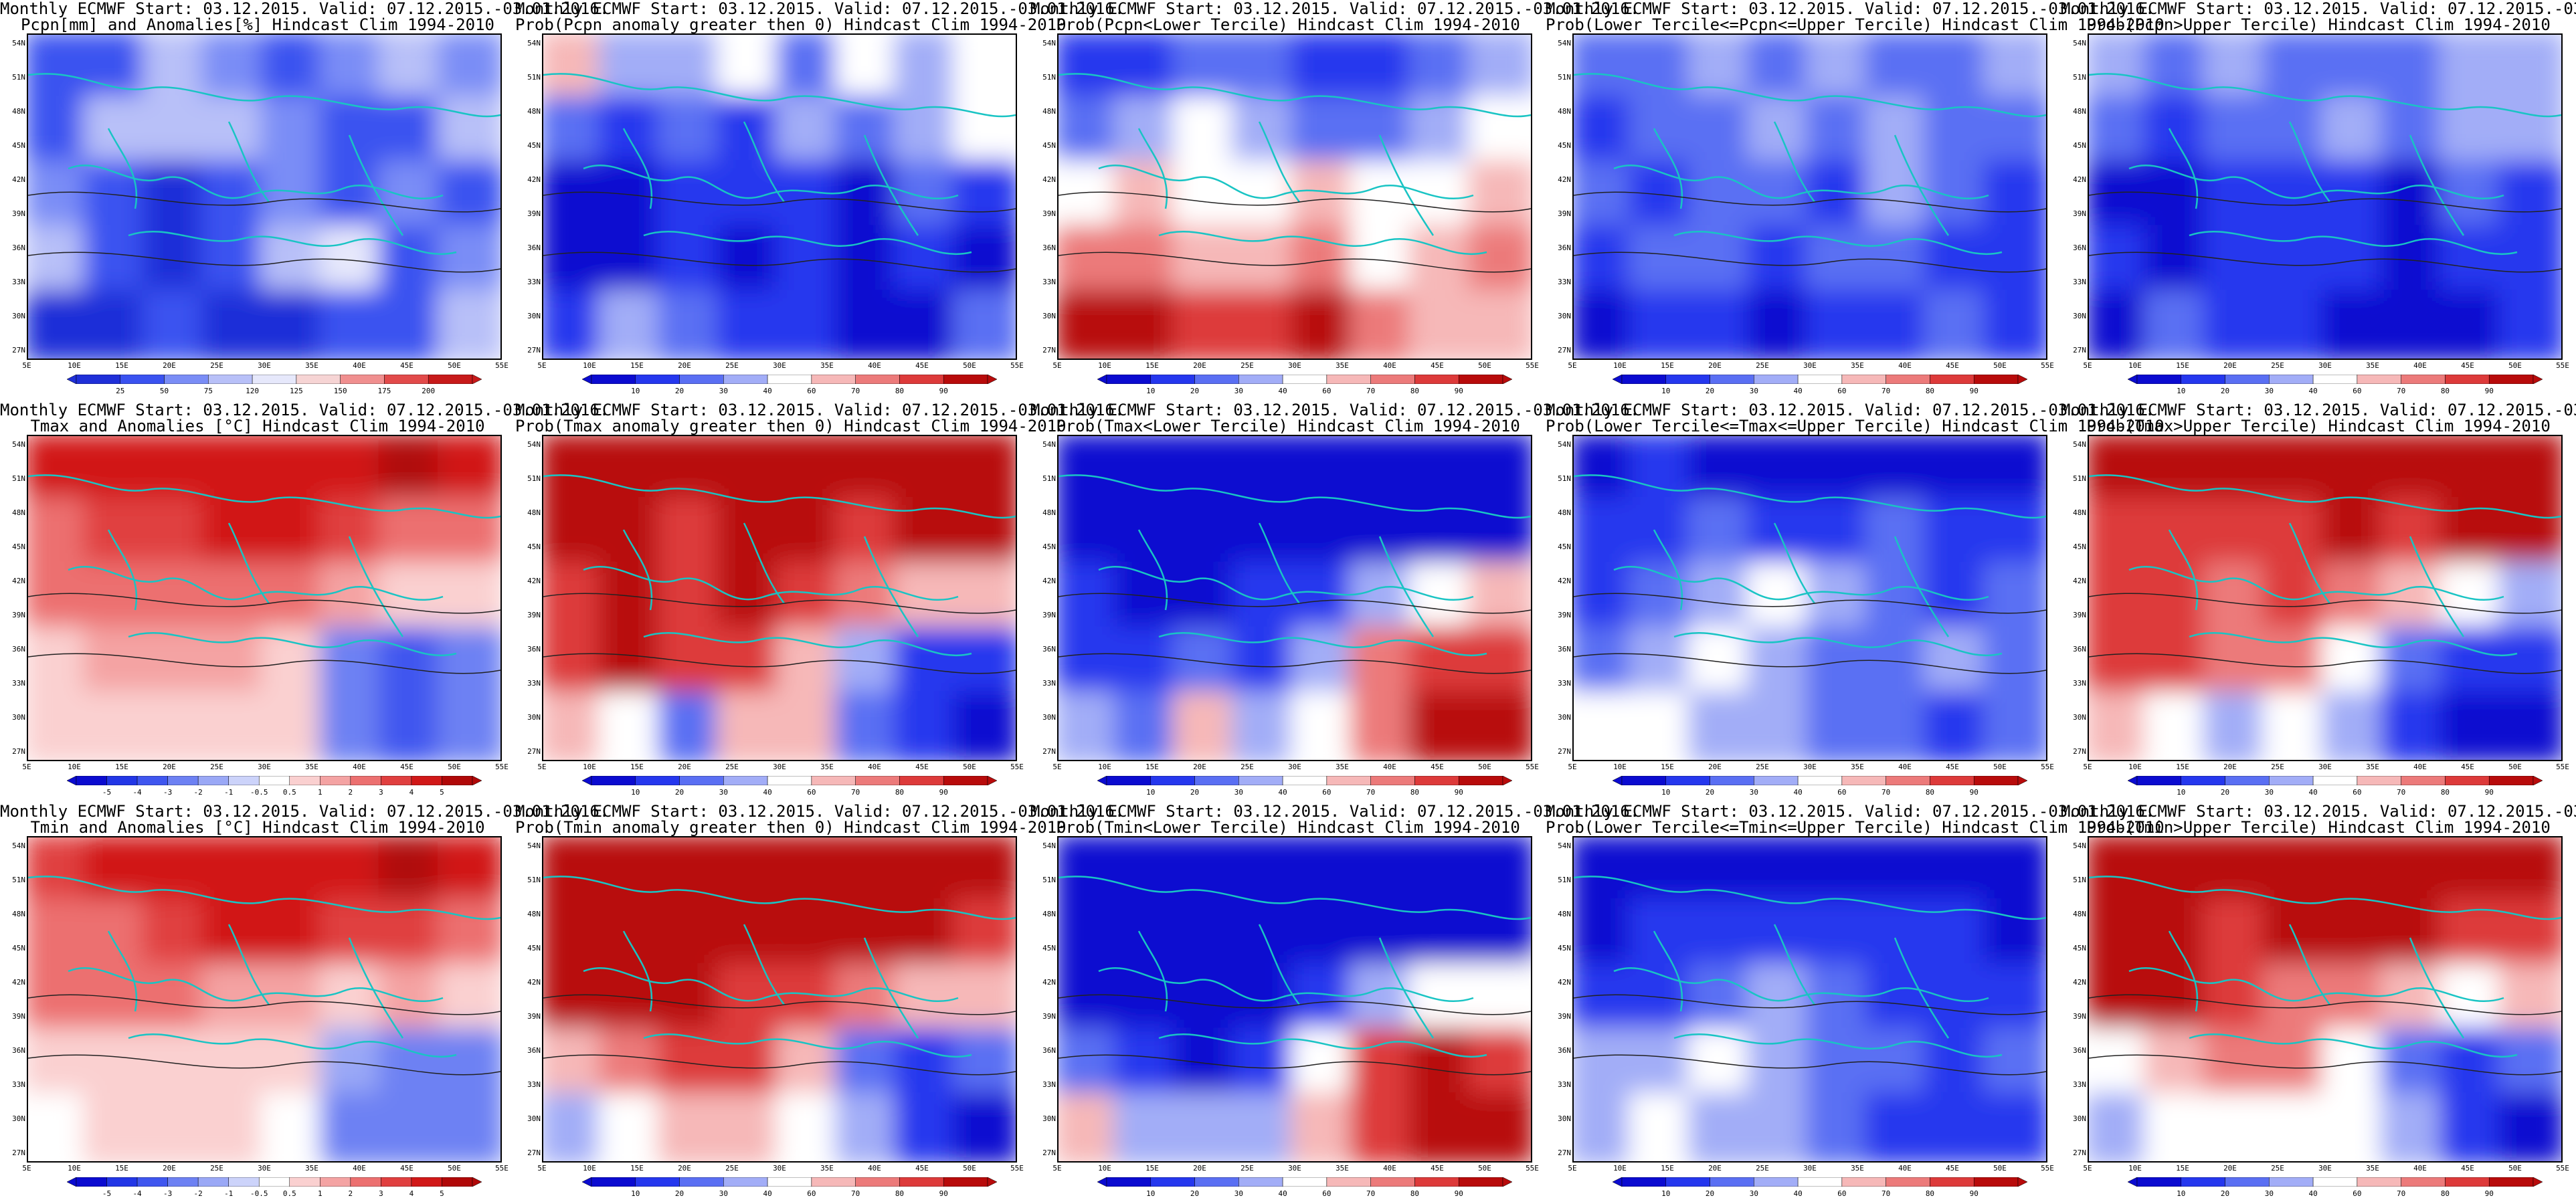  Describe the element at coordinates (2000, 767) in the screenshot. I see `longitude-label: 50E` at that location.